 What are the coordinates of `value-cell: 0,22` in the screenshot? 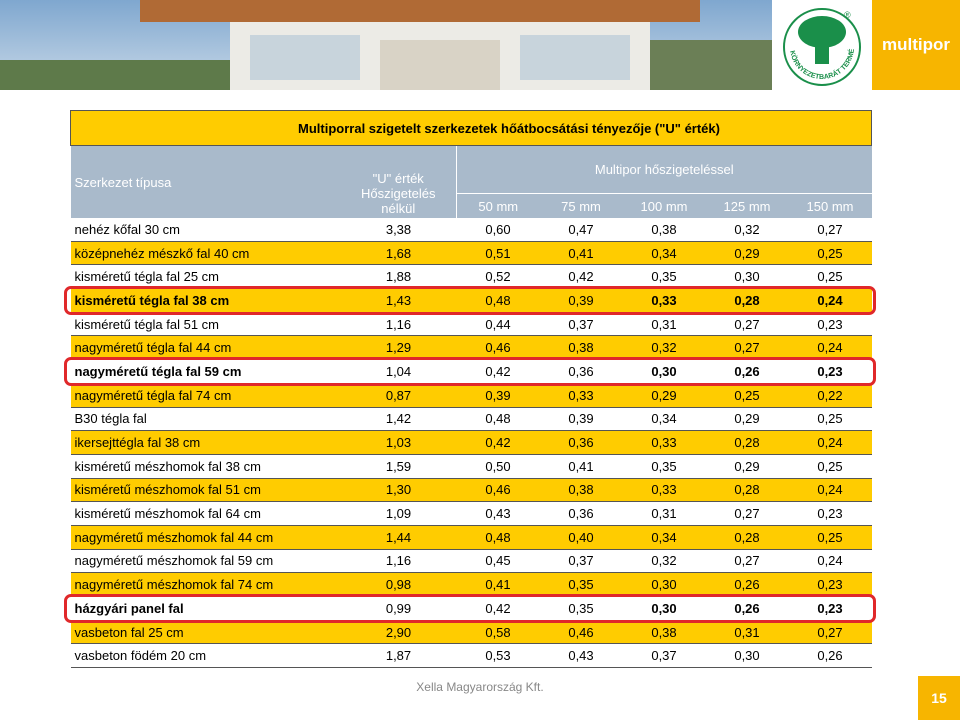 It's located at (830, 395).